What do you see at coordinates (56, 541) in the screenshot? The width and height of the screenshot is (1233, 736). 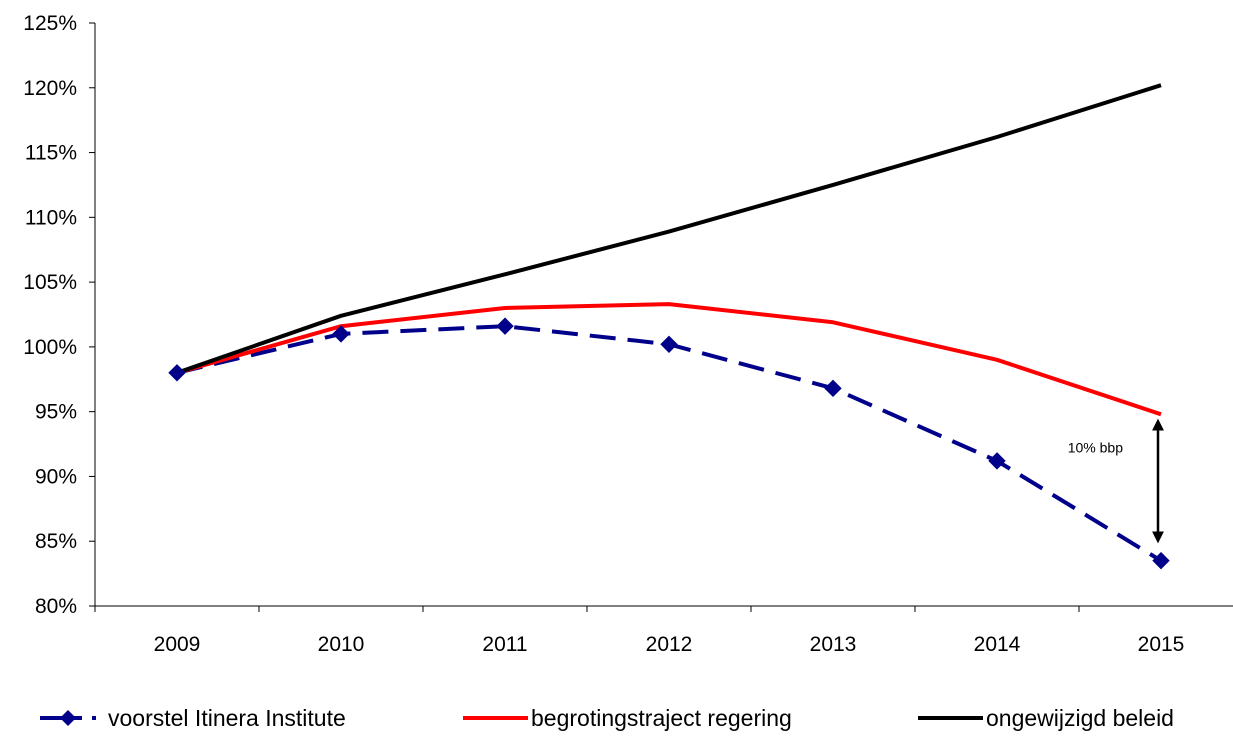 I see `y-tick-label: 85%` at bounding box center [56, 541].